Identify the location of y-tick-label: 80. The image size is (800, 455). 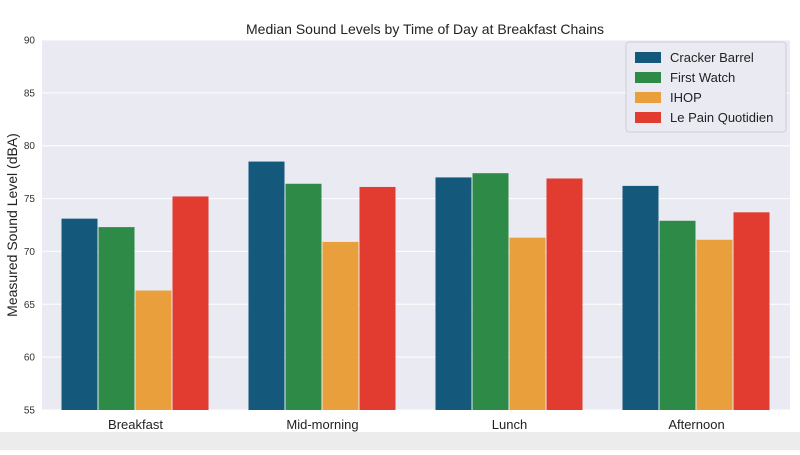
(30, 146).